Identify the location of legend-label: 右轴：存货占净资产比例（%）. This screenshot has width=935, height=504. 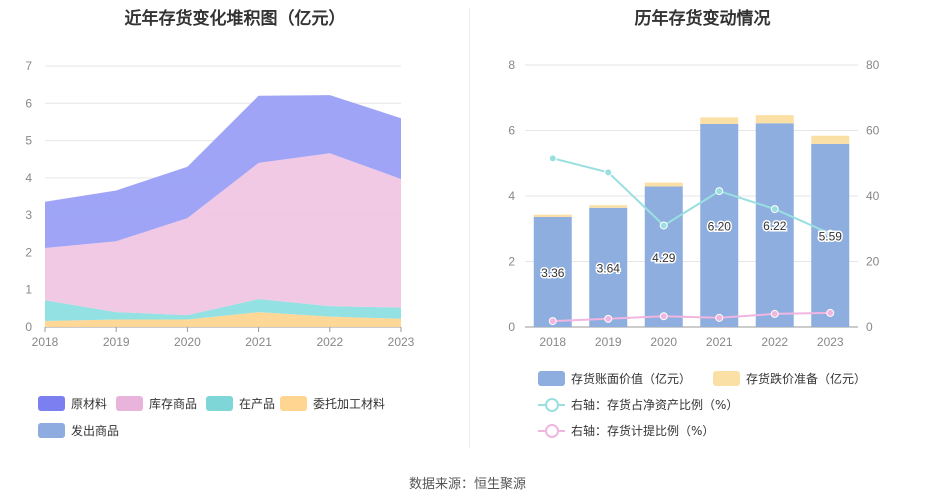
(655, 405).